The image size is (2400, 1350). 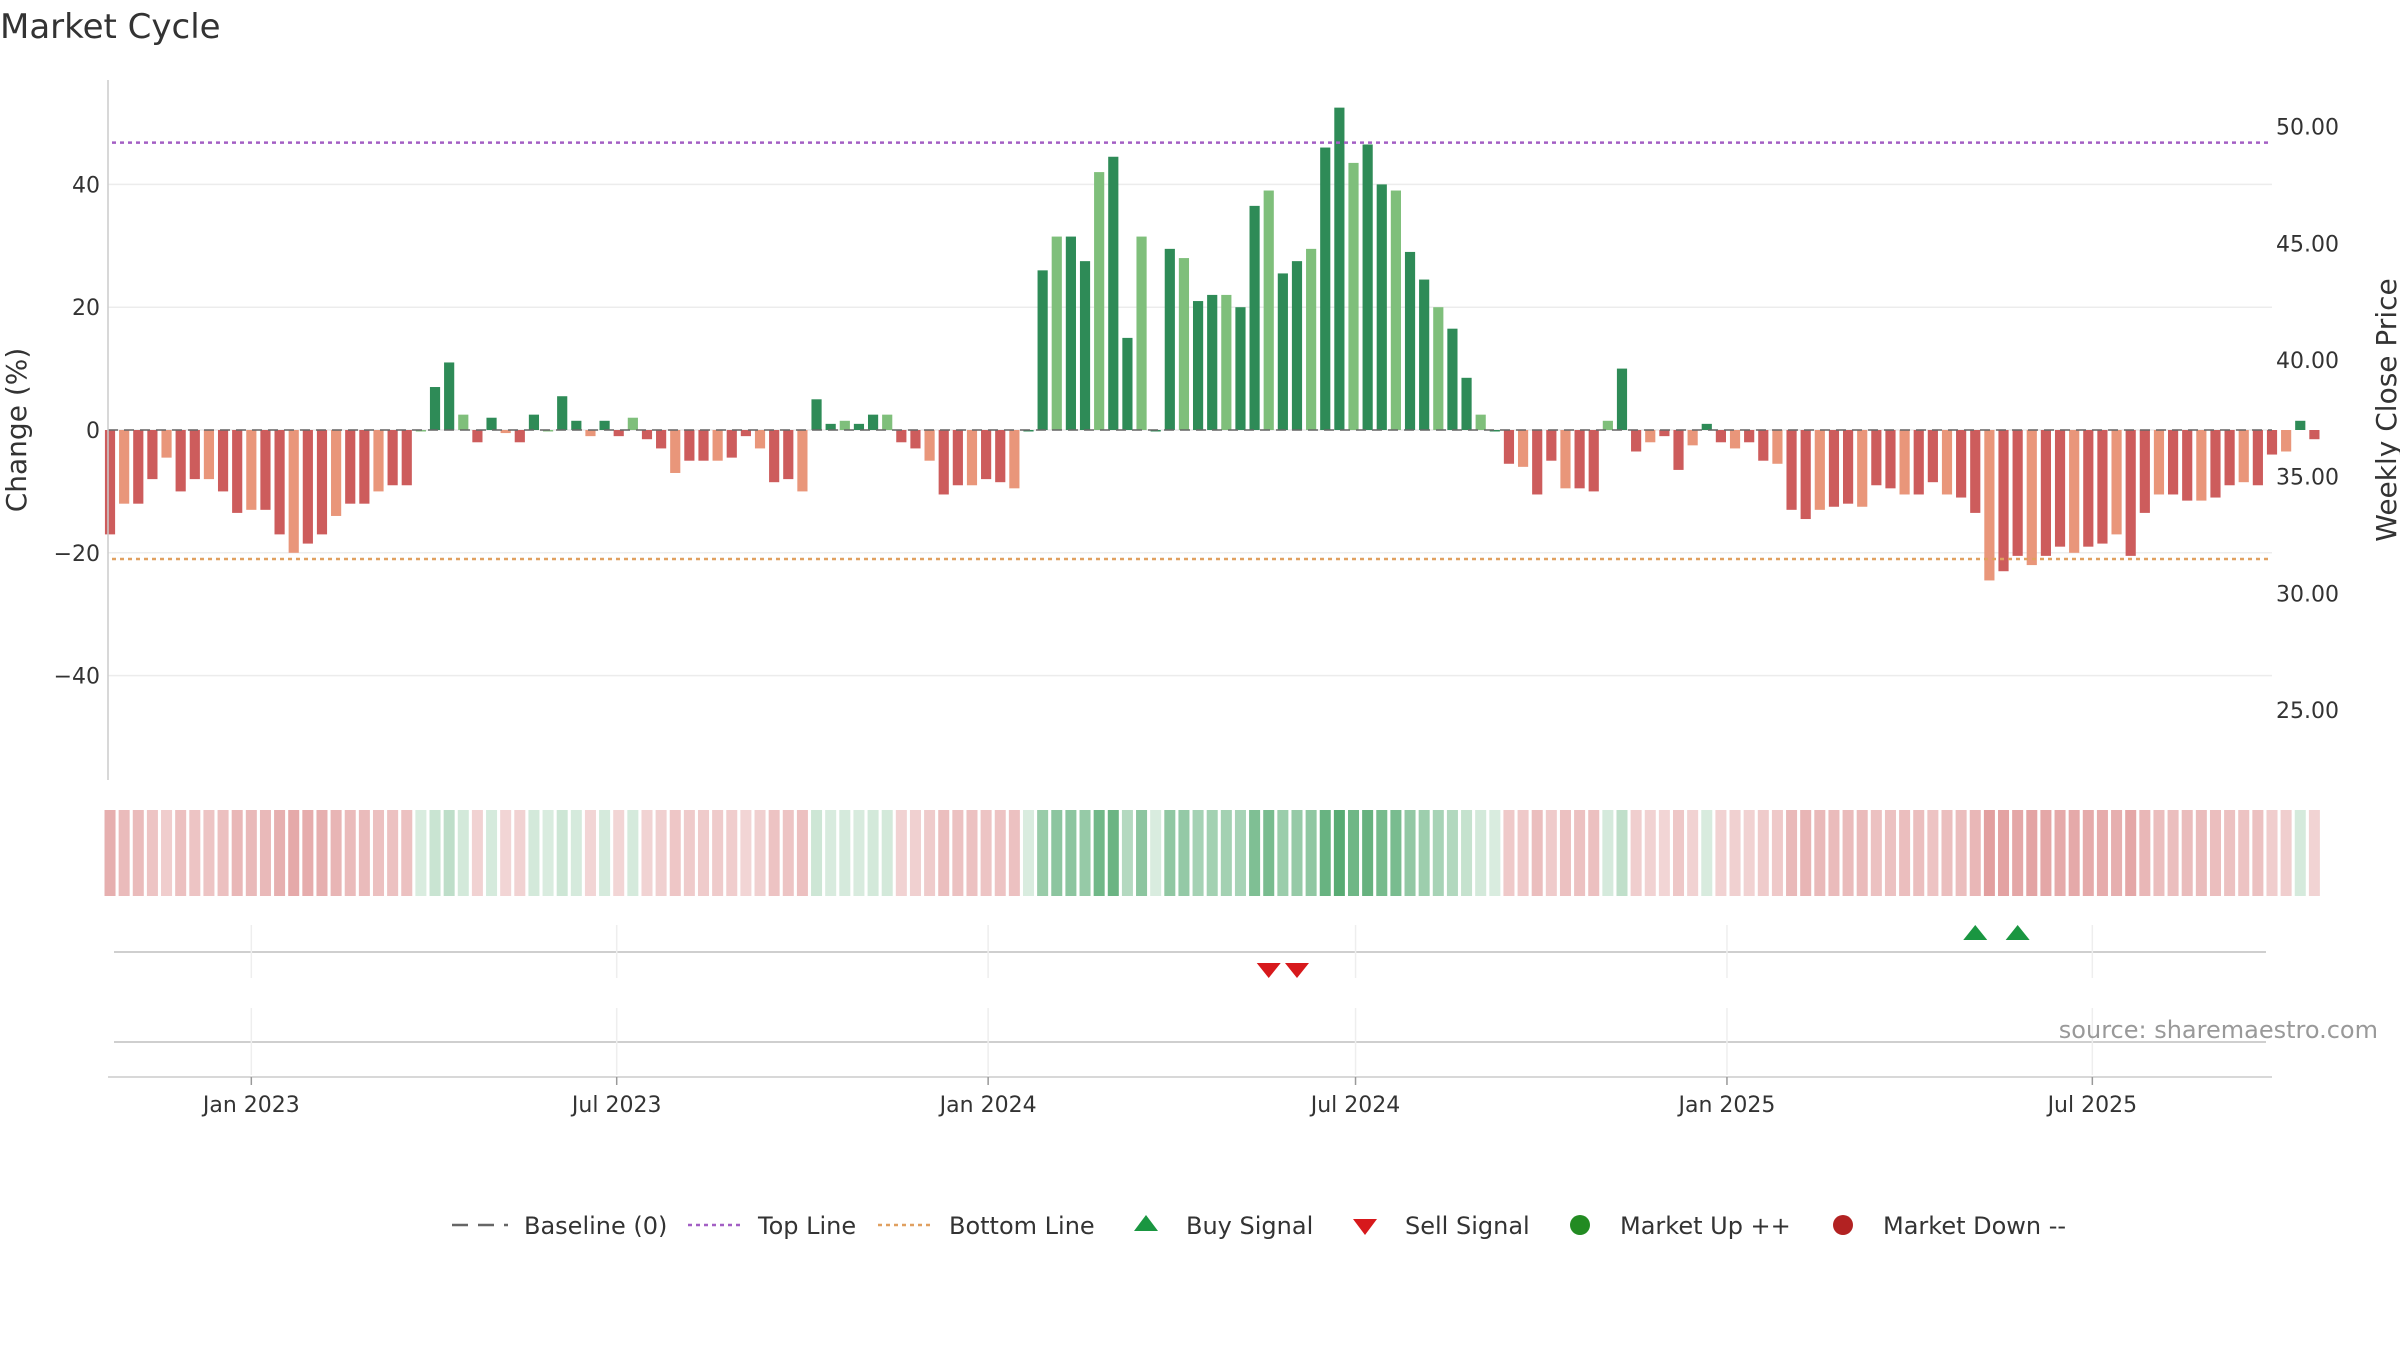 What do you see at coordinates (1974, 1226) in the screenshot?
I see `legend-label: Market Down --` at bounding box center [1974, 1226].